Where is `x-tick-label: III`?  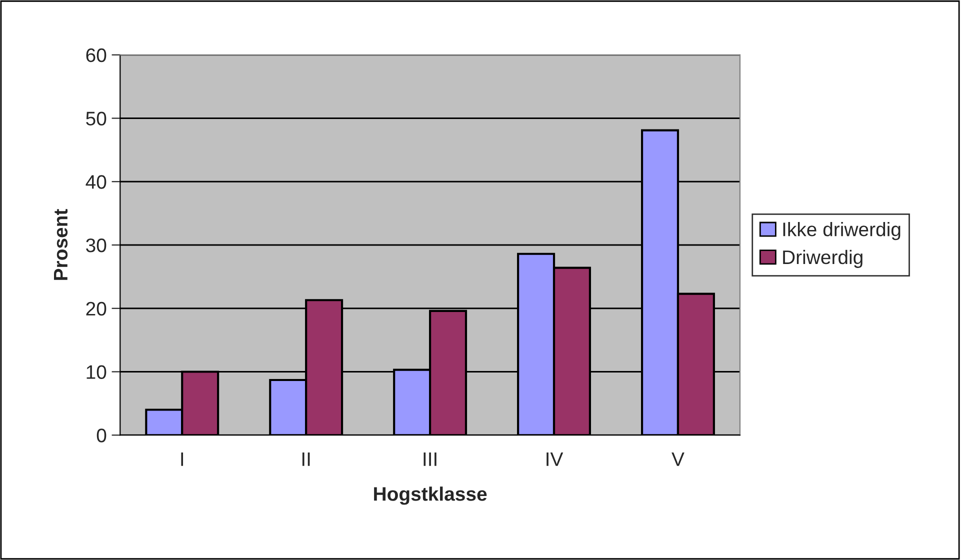
x-tick-label: III is located at coordinates (430, 459).